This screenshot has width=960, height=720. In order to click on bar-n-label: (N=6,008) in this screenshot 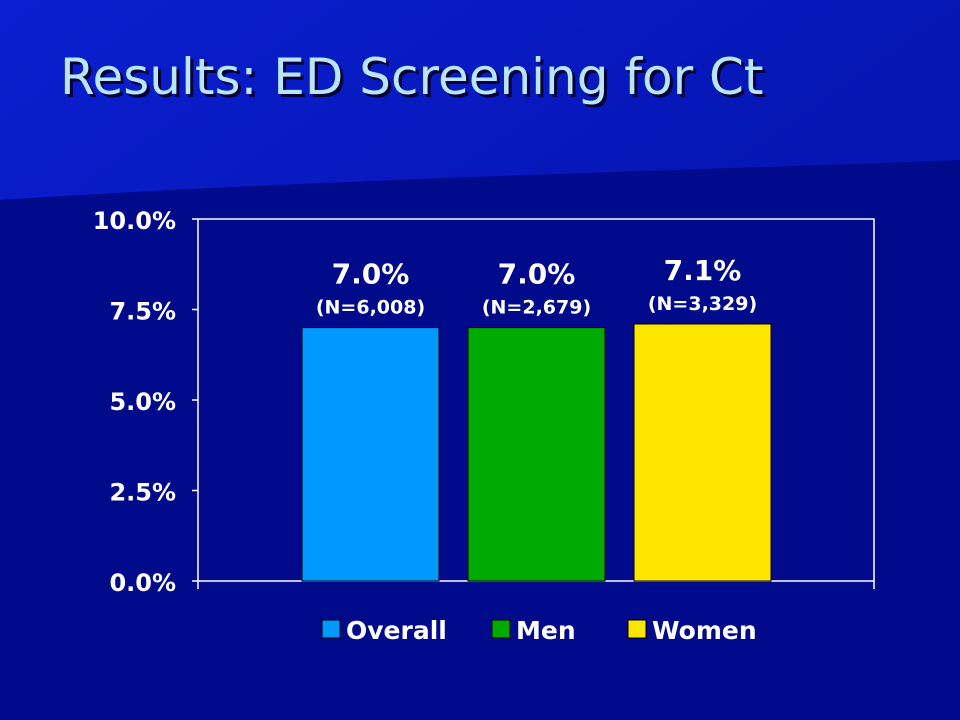, I will do `click(370, 308)`.